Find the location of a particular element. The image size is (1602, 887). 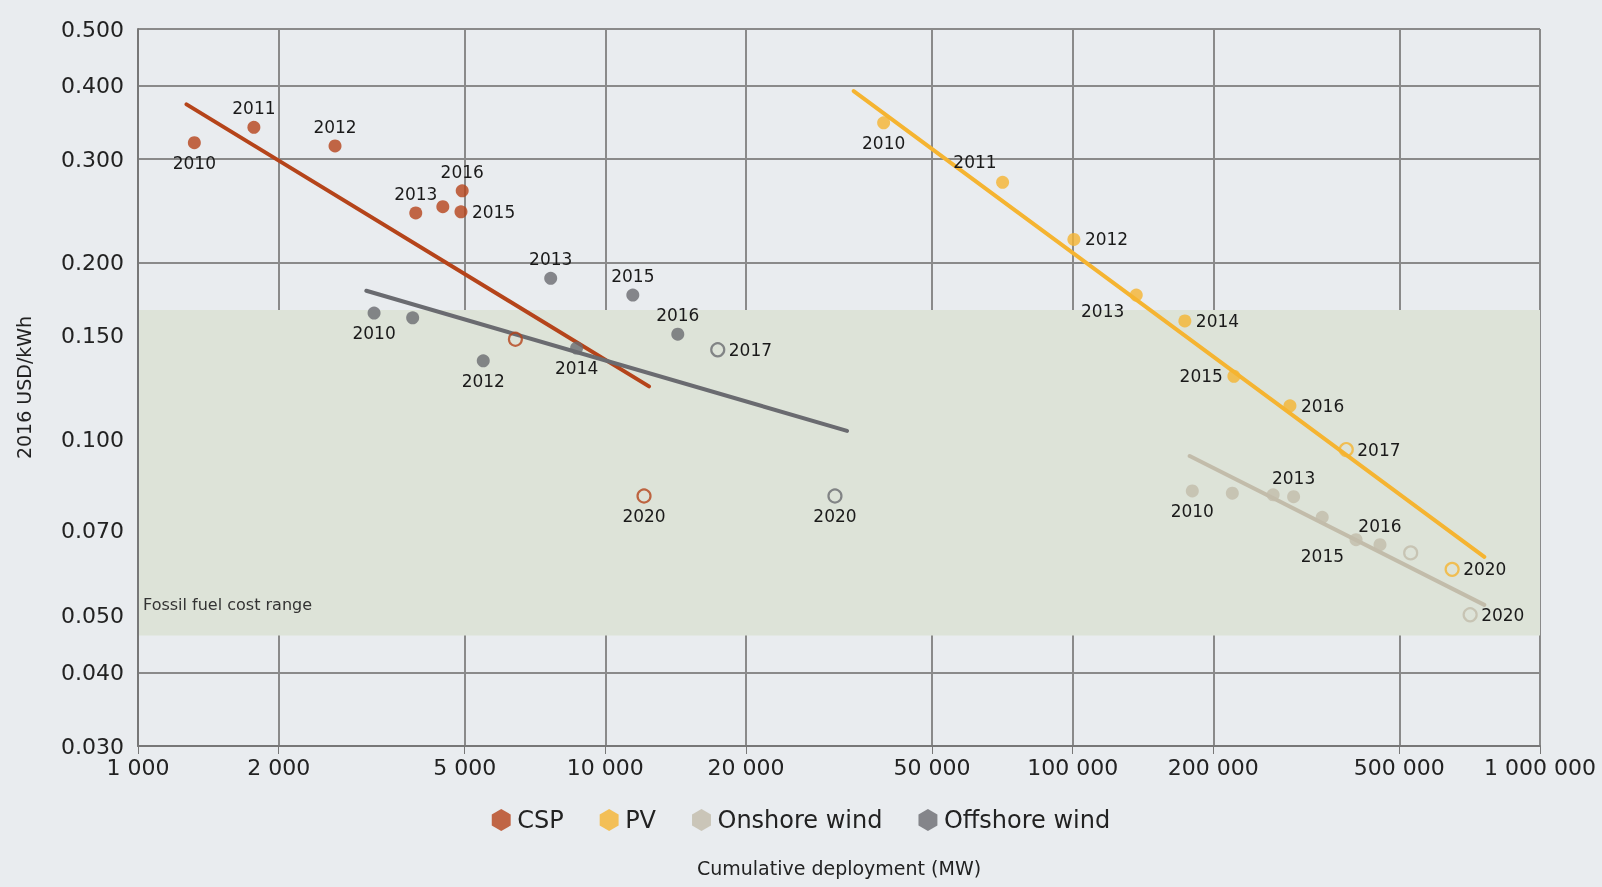

y-tick-label: 0.050 is located at coordinates (92, 616).